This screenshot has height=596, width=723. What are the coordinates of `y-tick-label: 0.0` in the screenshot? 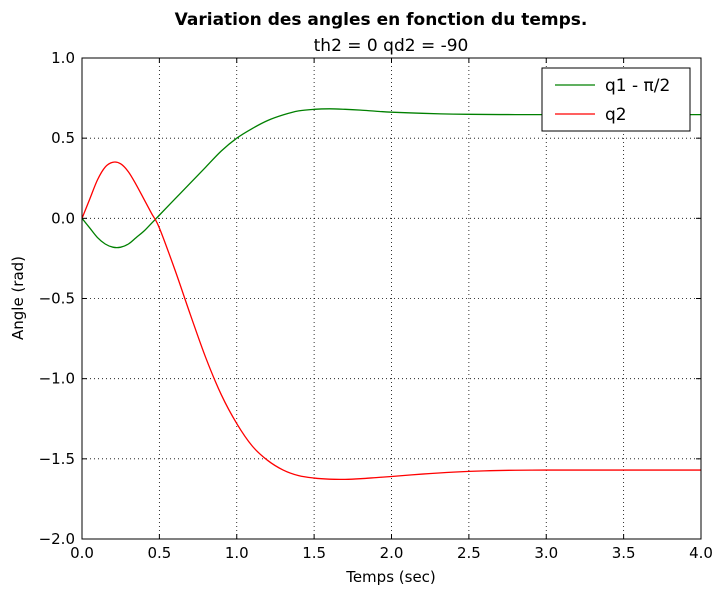 It's located at (63, 218).